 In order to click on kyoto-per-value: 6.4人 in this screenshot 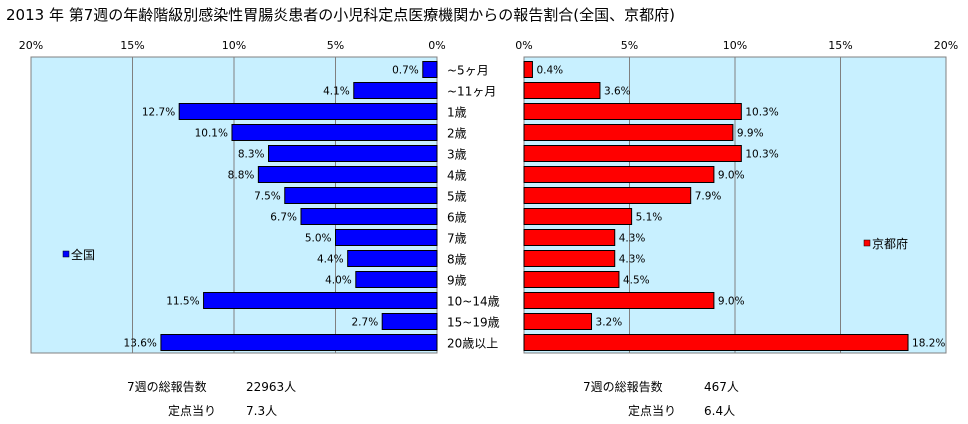, I will do `click(720, 411)`.